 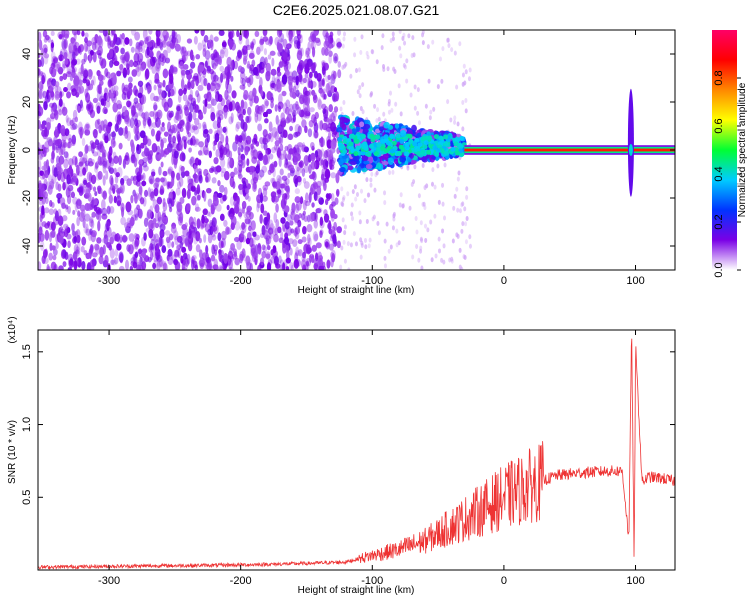 What do you see at coordinates (356, 290) in the screenshot?
I see `spectrogram-x-label: Height of straight line (km)` at bounding box center [356, 290].